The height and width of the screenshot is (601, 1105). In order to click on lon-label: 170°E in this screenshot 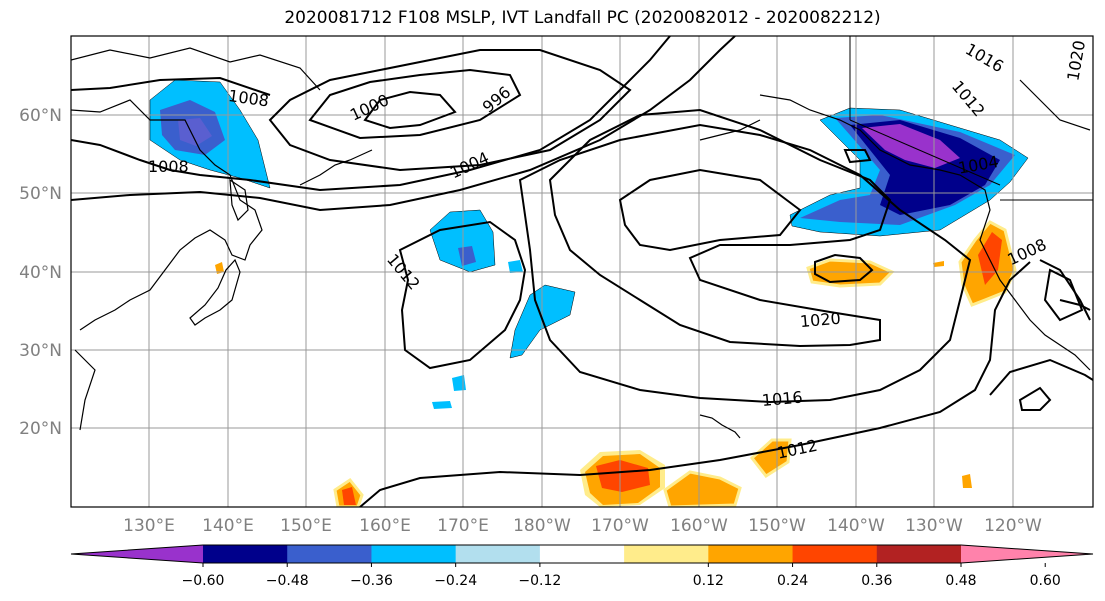, I will do `click(463, 526)`.